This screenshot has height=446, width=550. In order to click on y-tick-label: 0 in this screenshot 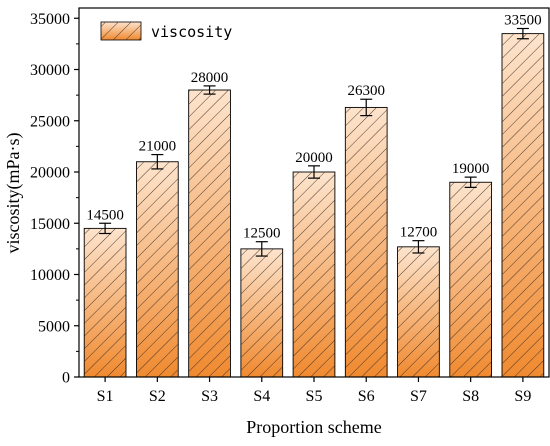, I will do `click(66, 378)`.